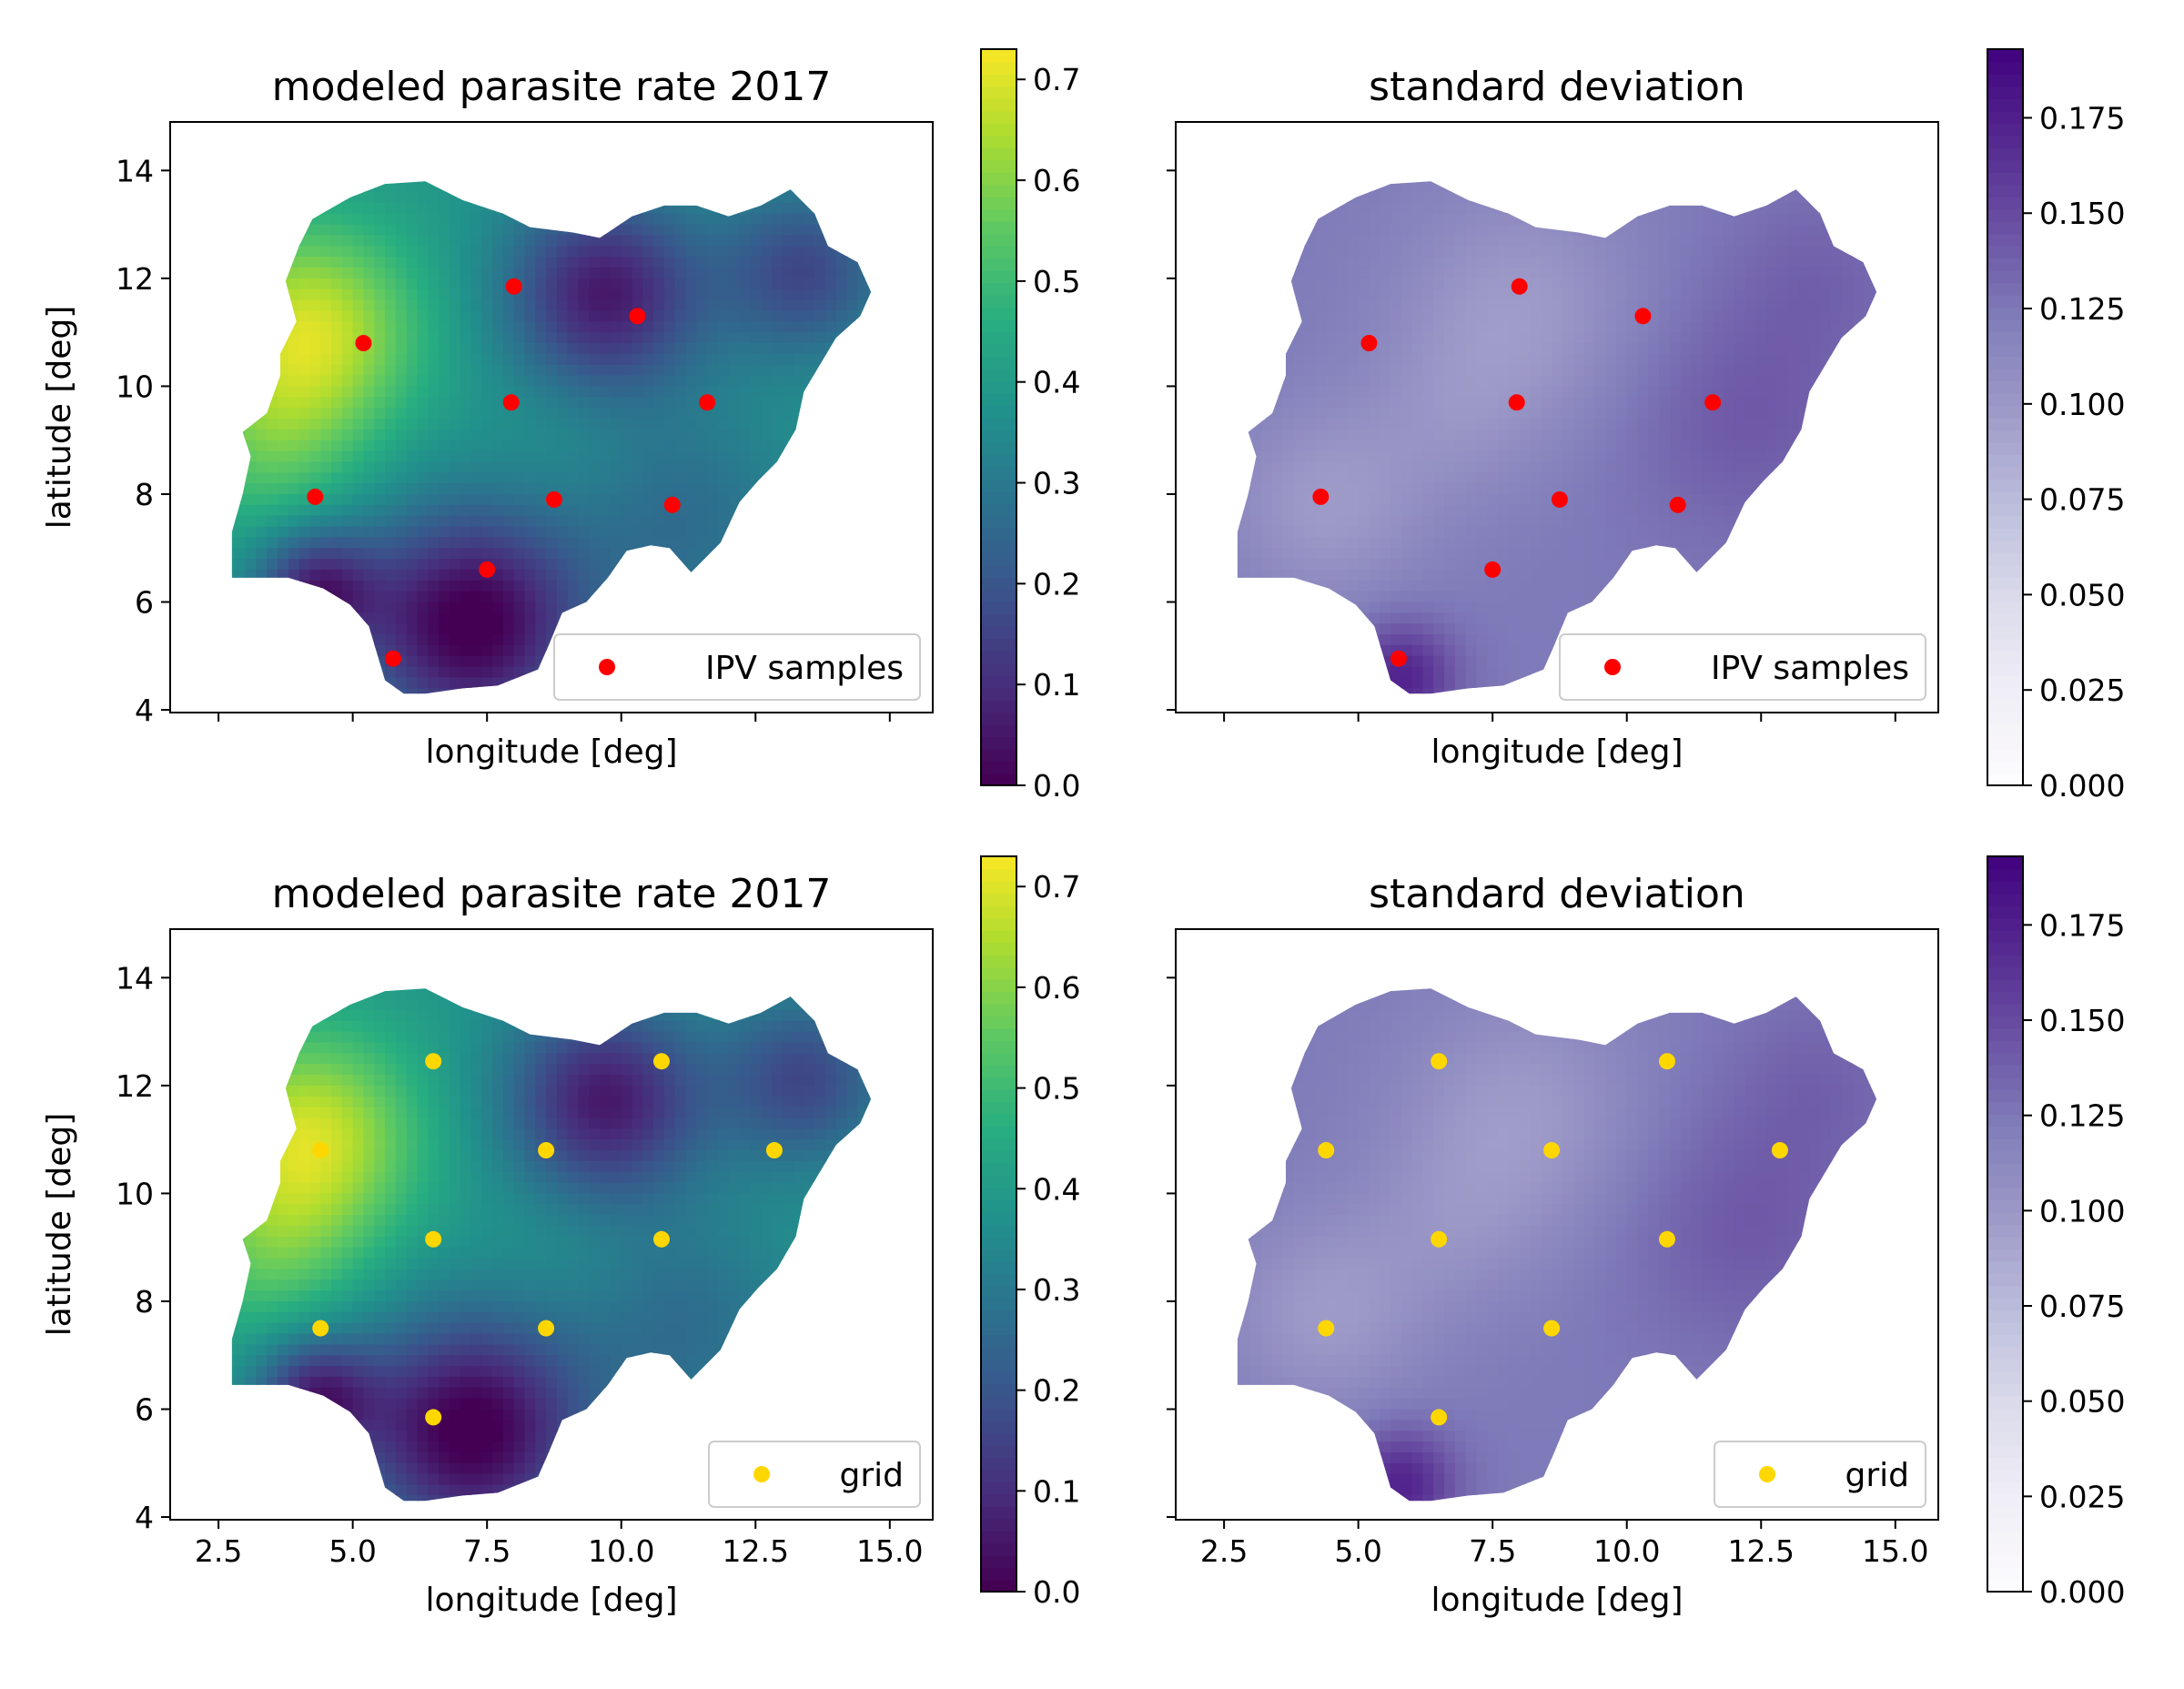 This screenshot has height=1689, width=2184. Describe the element at coordinates (999, 350) in the screenshot. I see `colorbar-segment` at that location.